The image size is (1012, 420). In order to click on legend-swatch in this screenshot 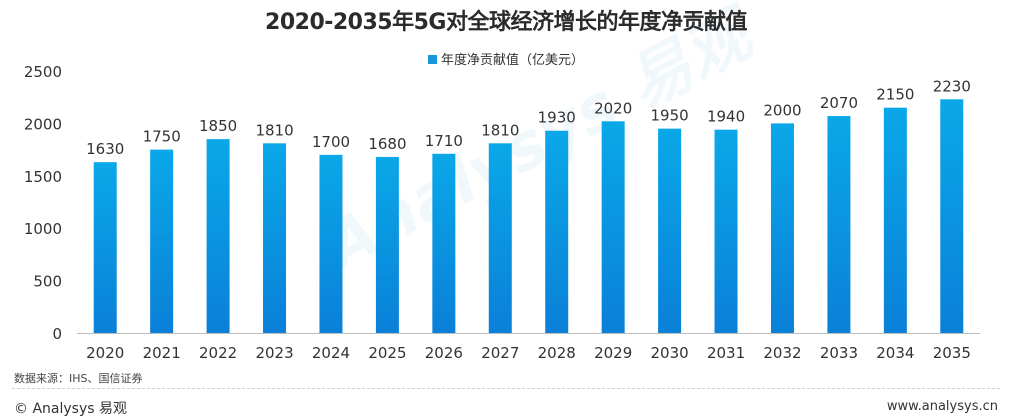, I will do `click(432, 59)`.